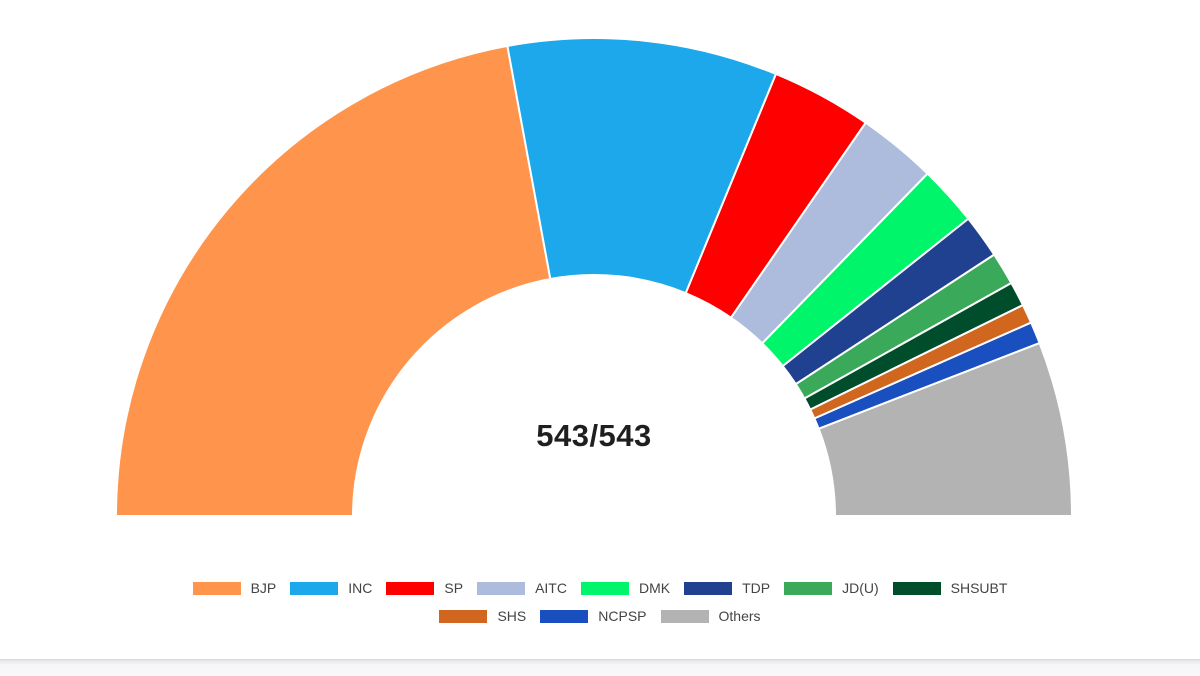  Describe the element at coordinates (642, 166) in the screenshot. I see `slice-inc` at that location.